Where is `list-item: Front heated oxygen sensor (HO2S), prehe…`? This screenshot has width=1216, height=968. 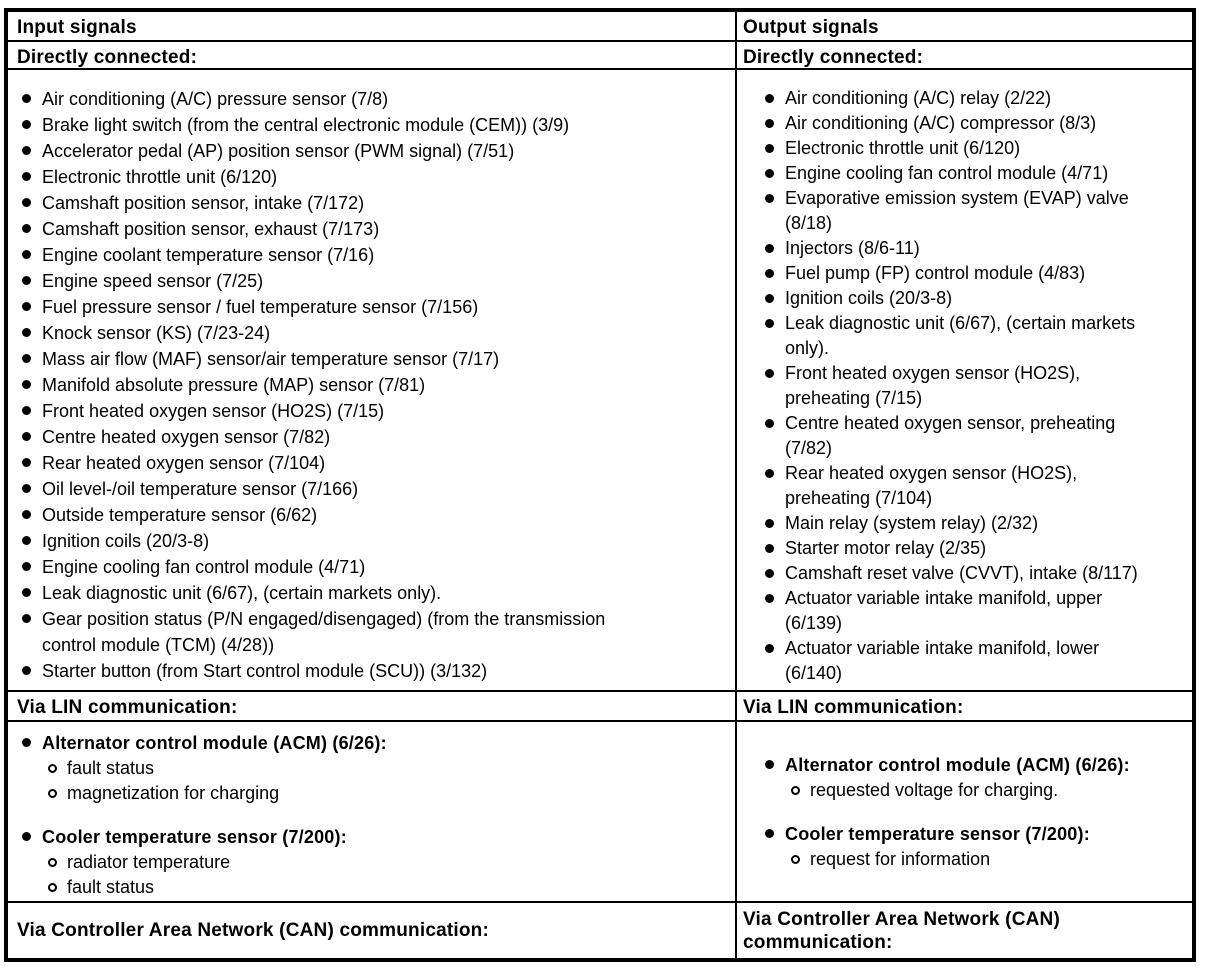
list-item: Front heated oxygen sensor (HO2S), prehe… is located at coordinates (977, 386).